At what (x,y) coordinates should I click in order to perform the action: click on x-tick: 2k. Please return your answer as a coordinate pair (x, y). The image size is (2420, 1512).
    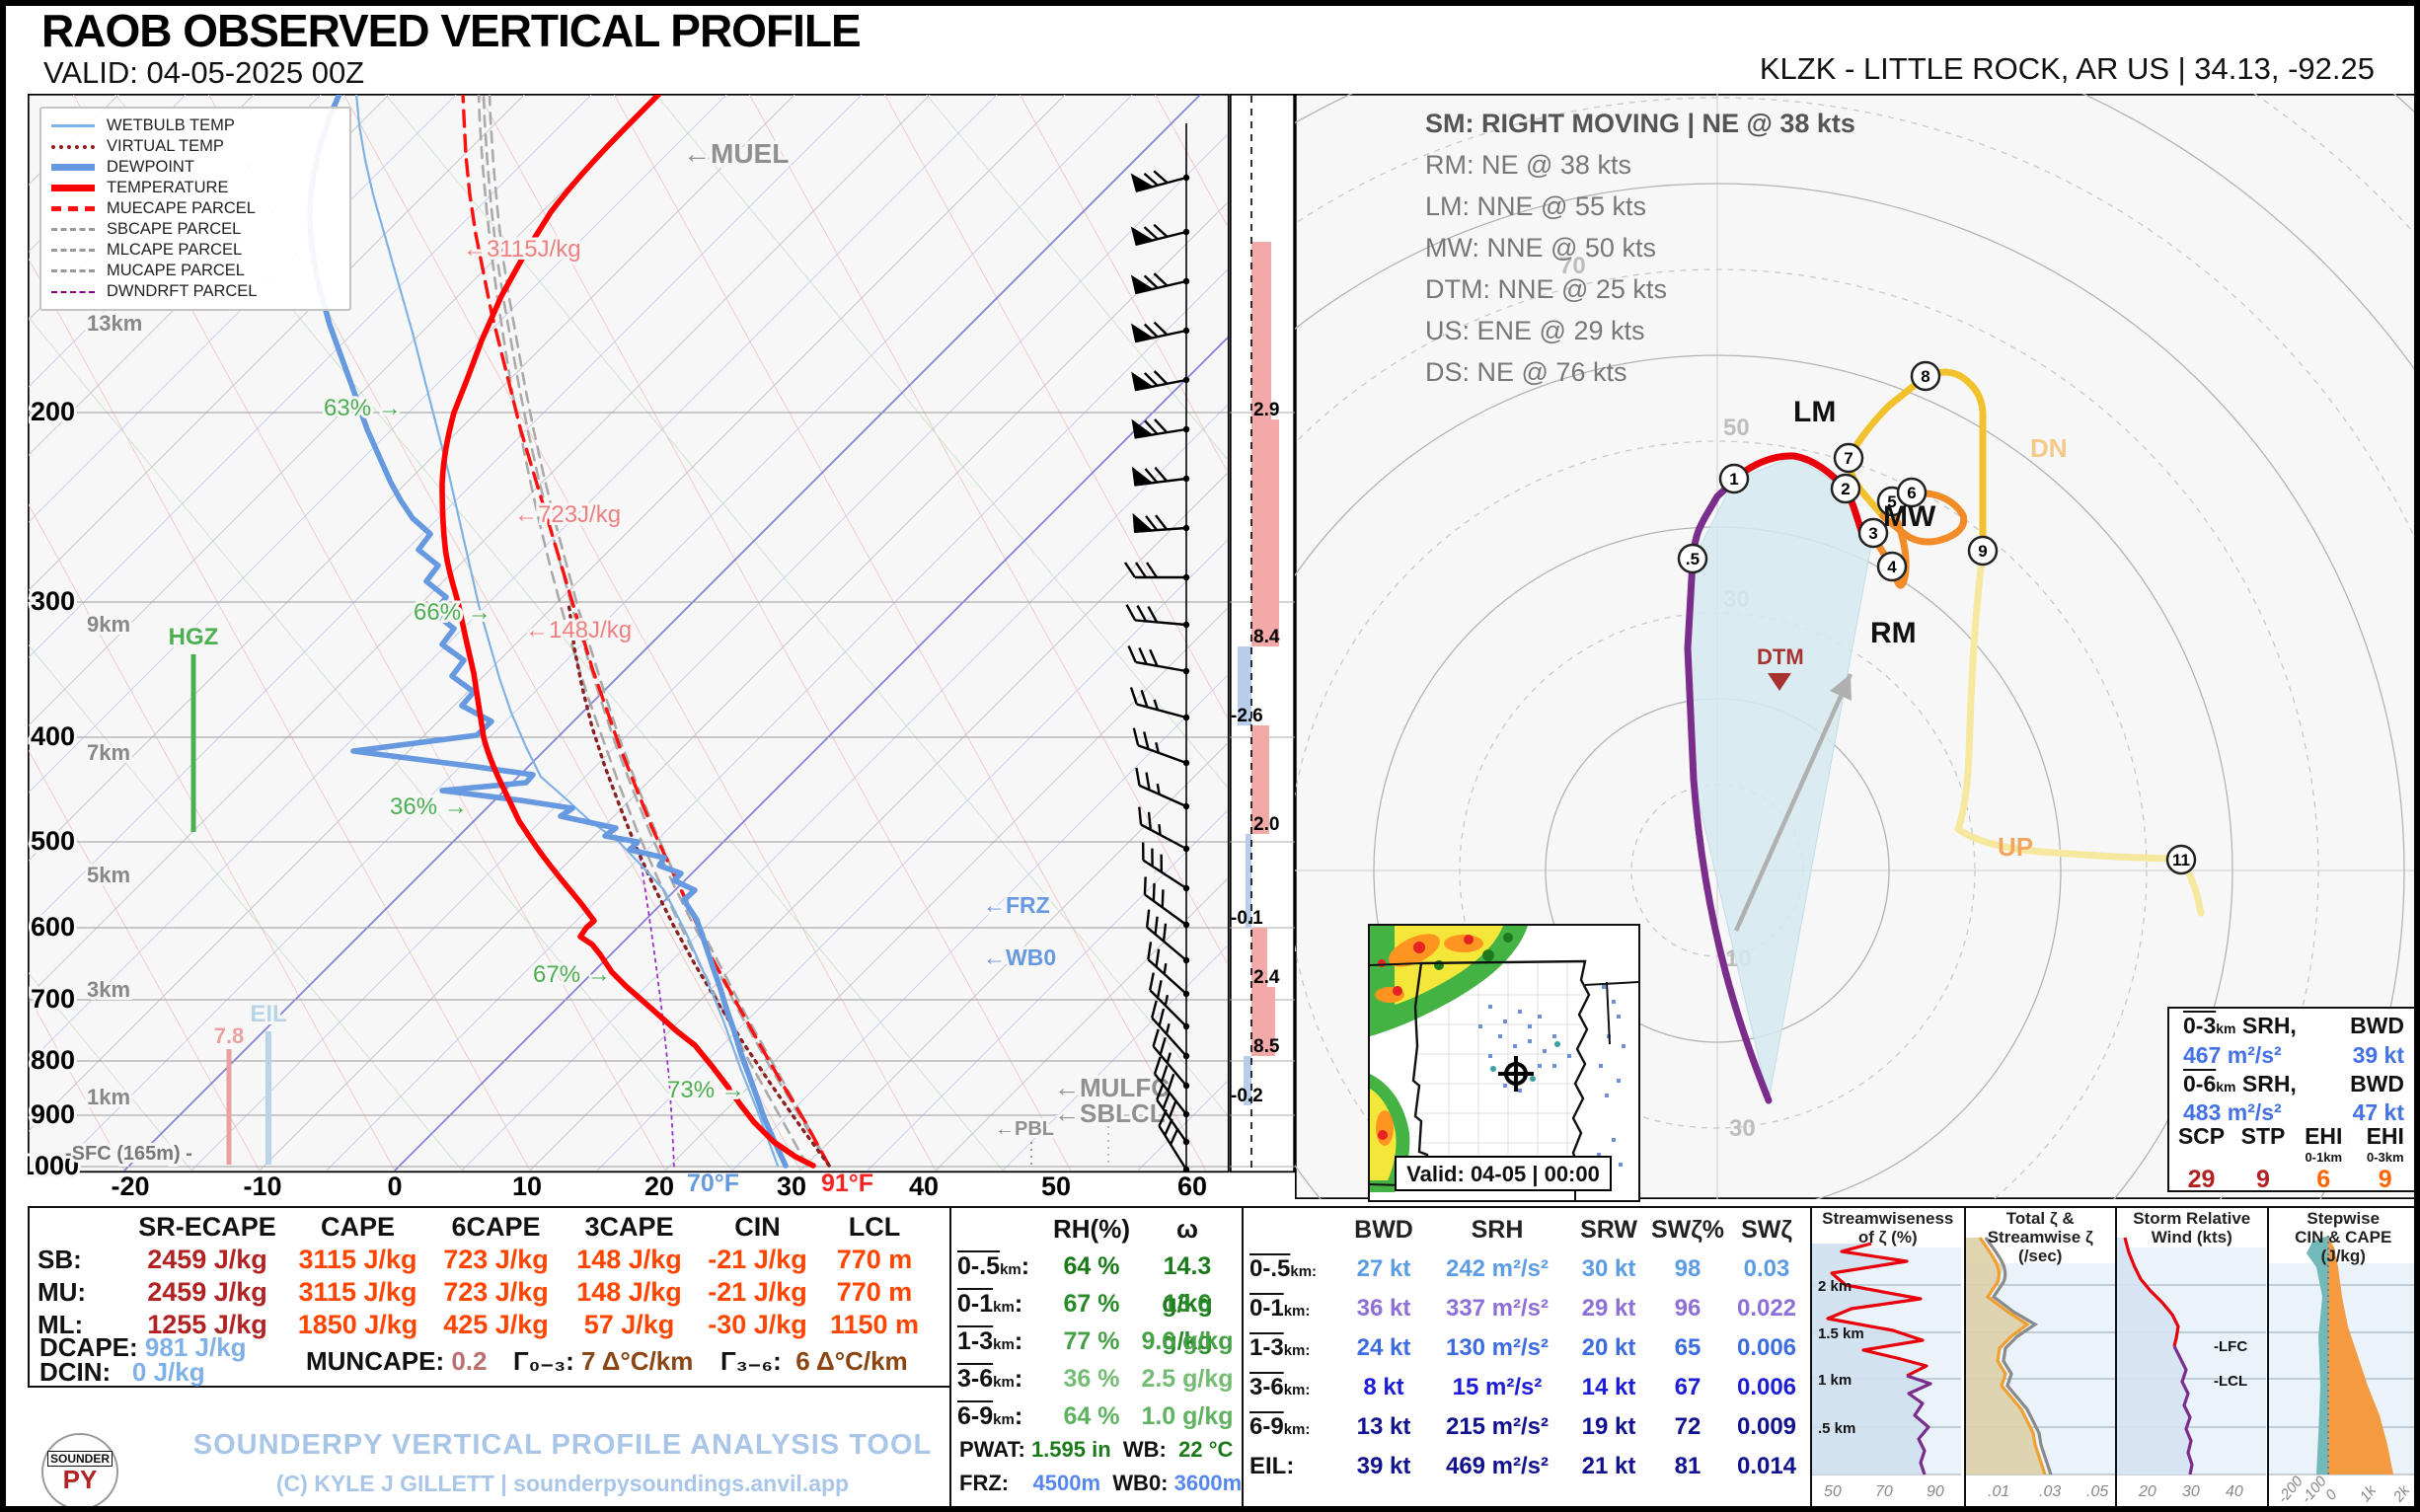
    Looking at the image, I should click on (2401, 1493).